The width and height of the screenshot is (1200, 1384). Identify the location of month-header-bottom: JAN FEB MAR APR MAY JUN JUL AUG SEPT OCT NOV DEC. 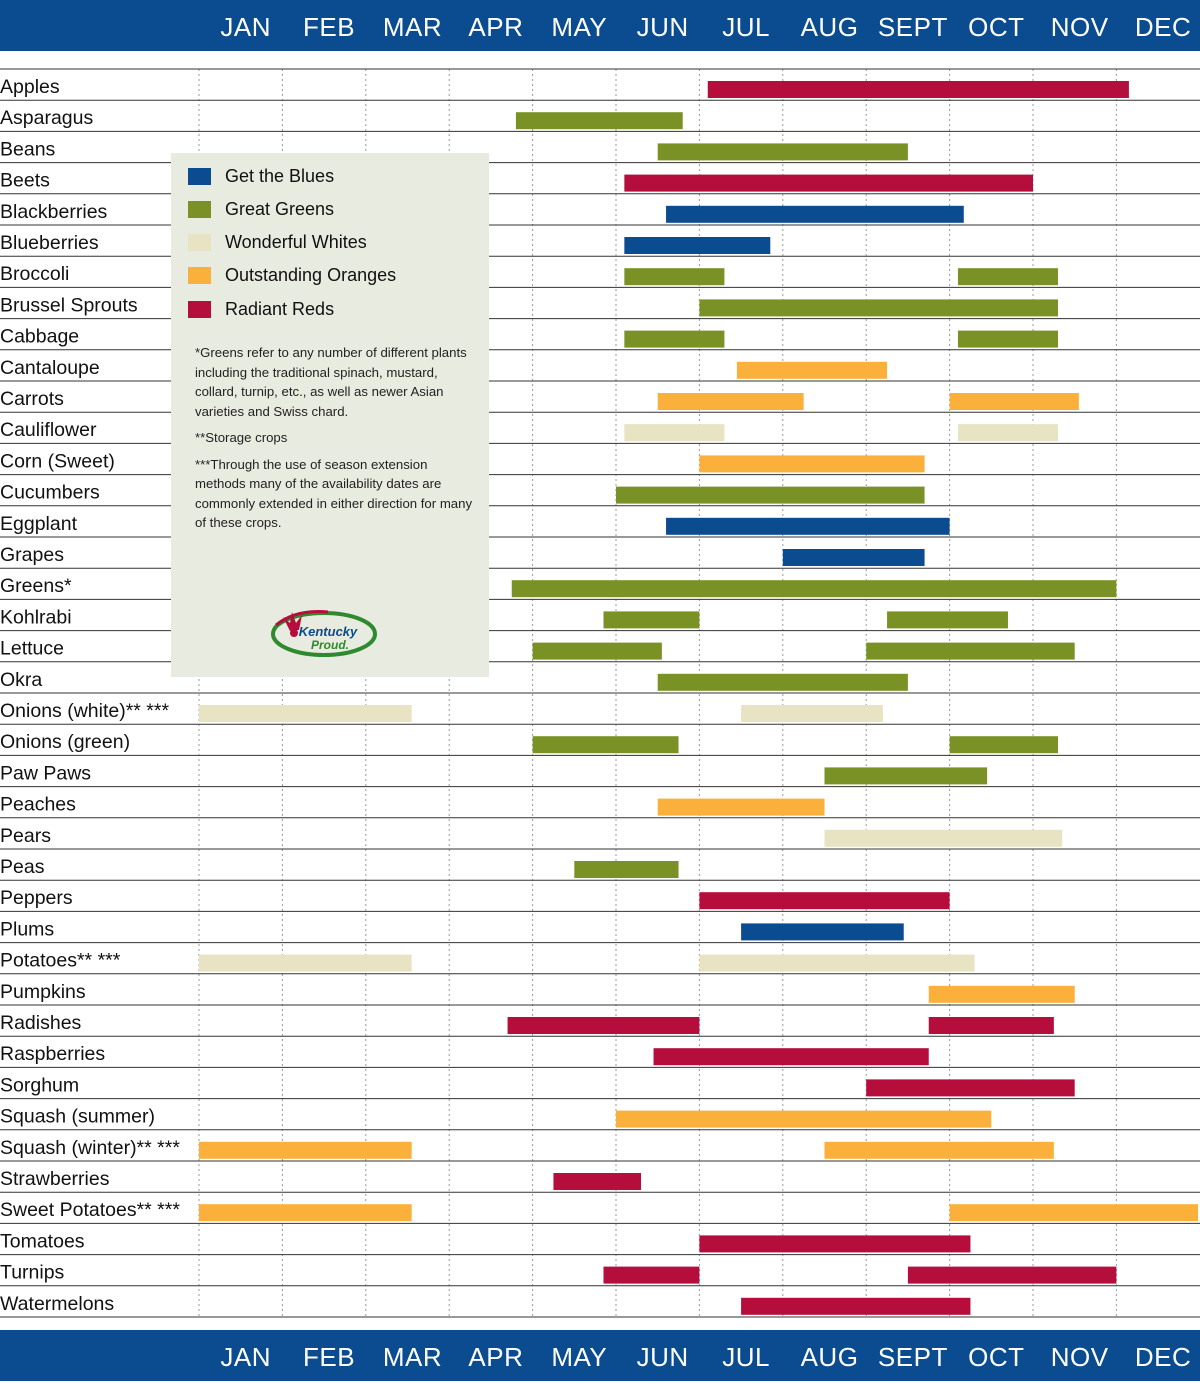
(600, 1355).